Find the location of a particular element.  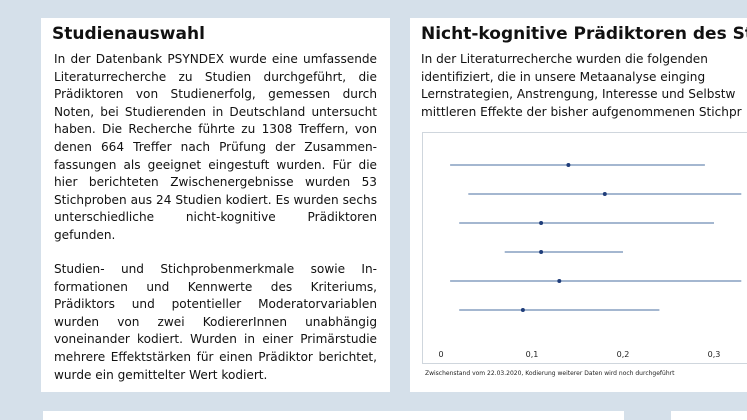

bottom-panel is located at coordinates (333, 415).